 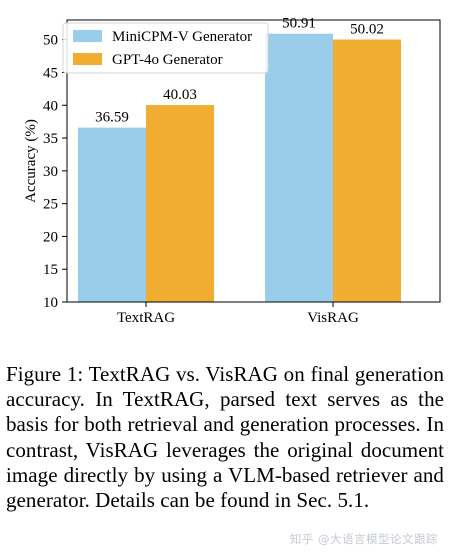 What do you see at coordinates (299, 167) in the screenshot?
I see `bar-visrag-minicpm` at bounding box center [299, 167].